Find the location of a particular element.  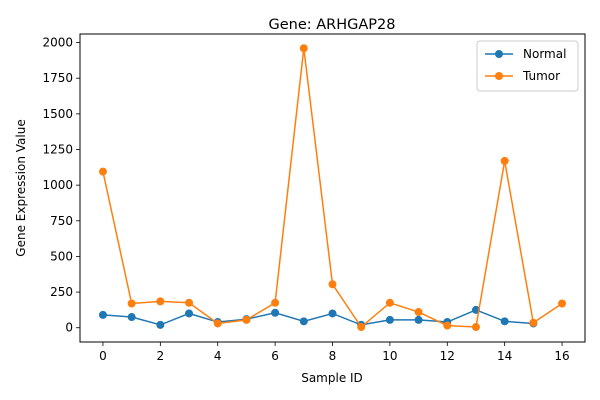

legend-label-normal: Normal is located at coordinates (544, 54).